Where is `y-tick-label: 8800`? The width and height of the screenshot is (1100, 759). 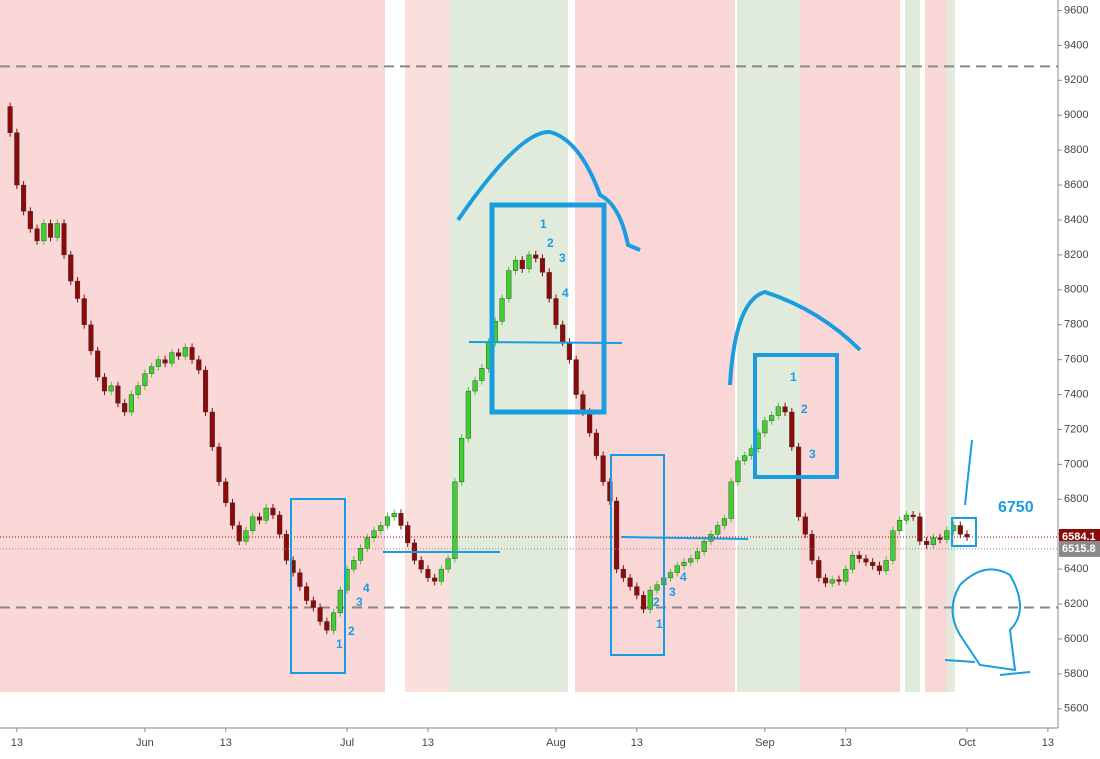
y-tick-label: 8800 is located at coordinates (1076, 150).